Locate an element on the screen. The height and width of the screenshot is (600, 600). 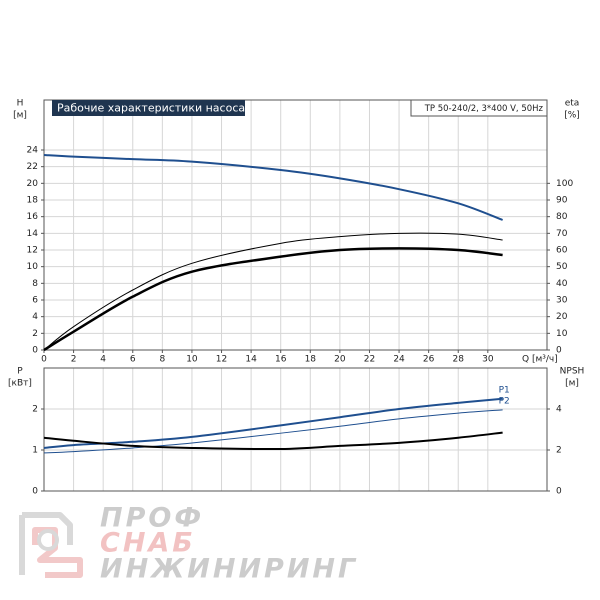
series-label: P2 is located at coordinates (504, 401).